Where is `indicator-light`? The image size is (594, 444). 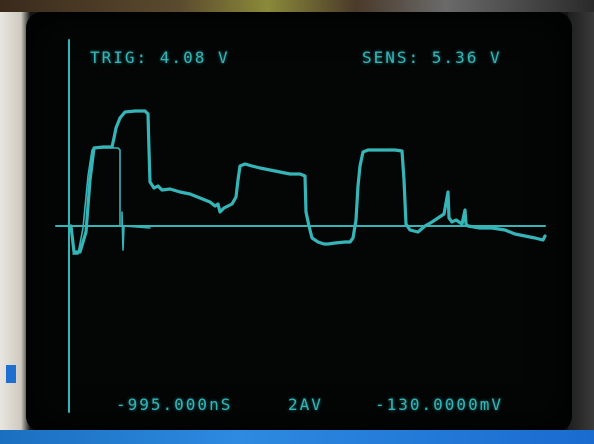 indicator-light is located at coordinates (11, 374).